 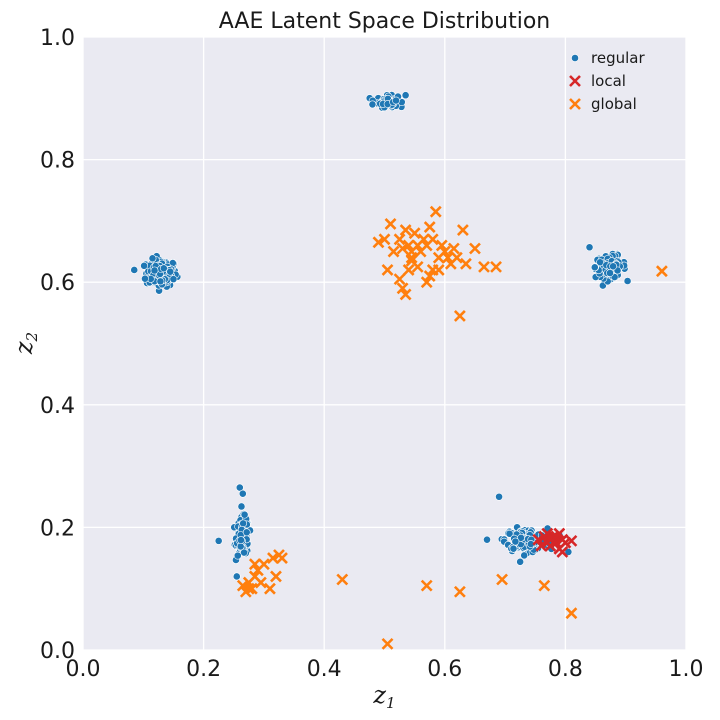 I want to click on legend-label: regular, so click(x=618, y=58).